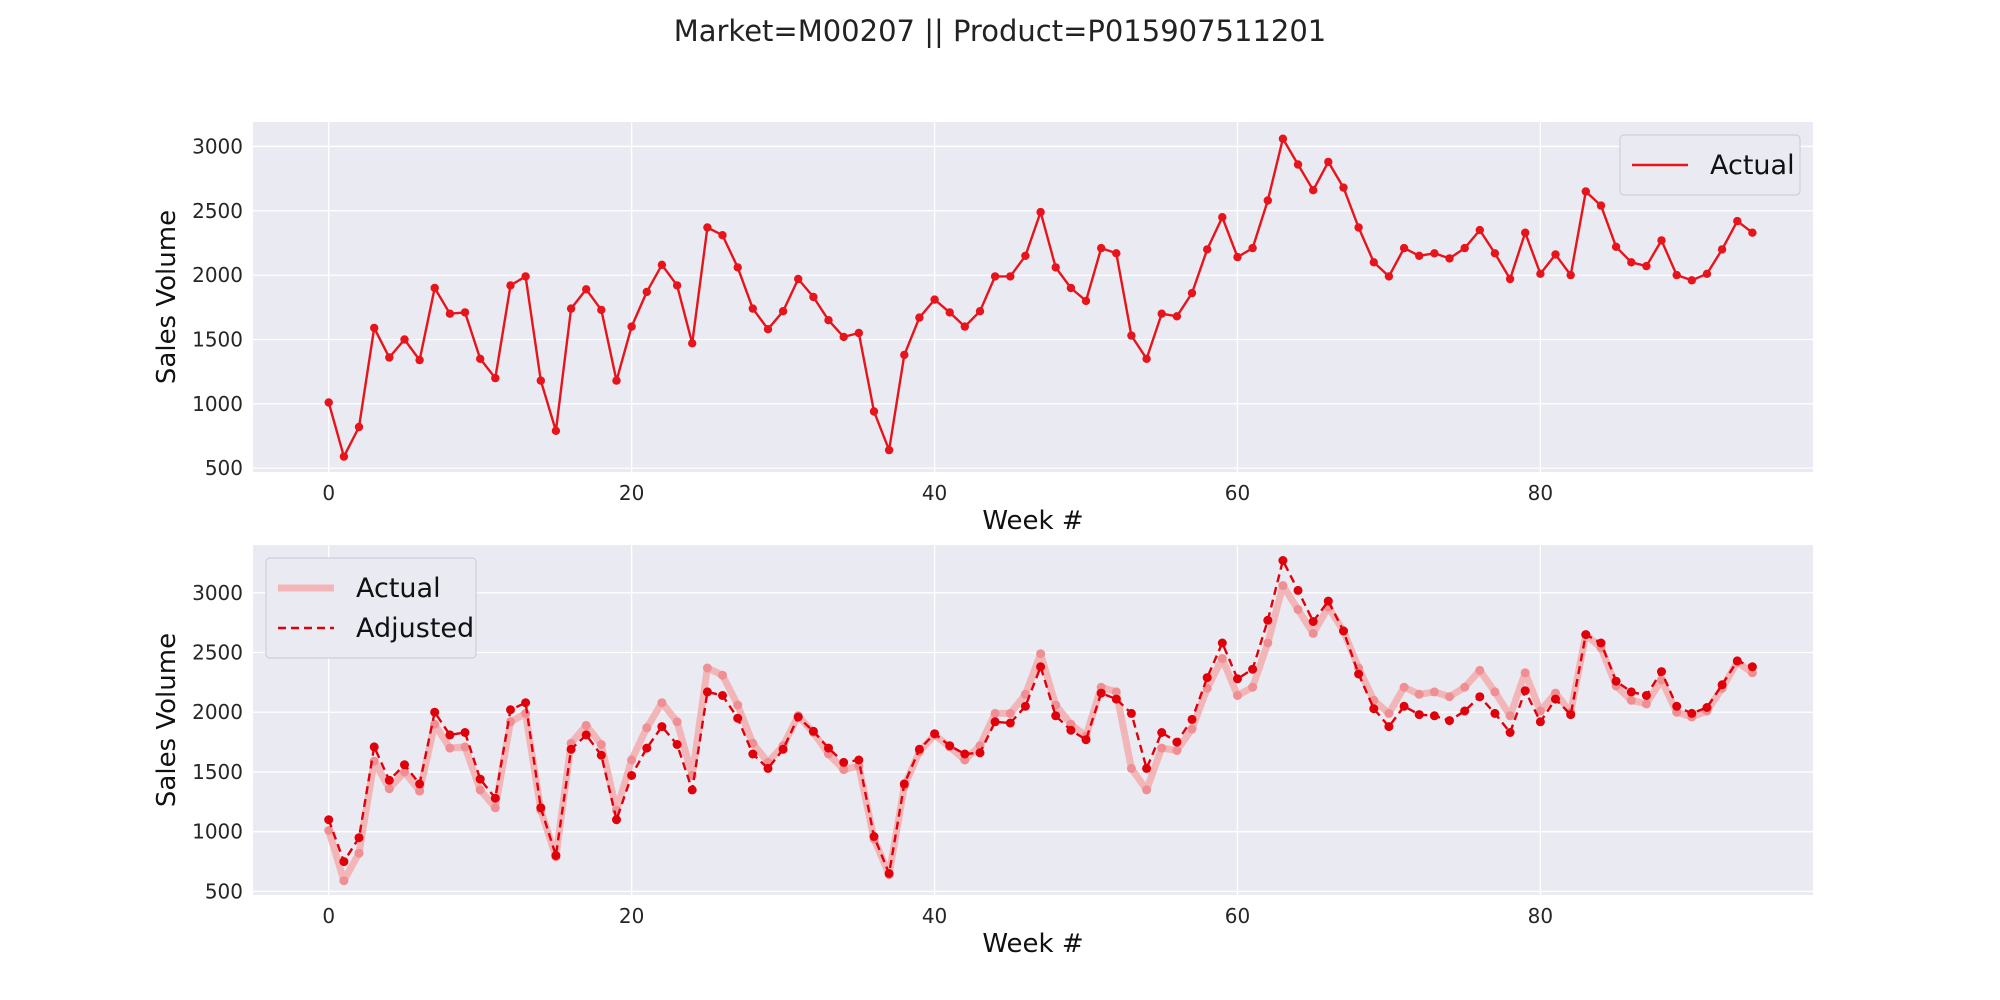  I want to click on y-axis-label: Sales Volume, so click(167, 297).